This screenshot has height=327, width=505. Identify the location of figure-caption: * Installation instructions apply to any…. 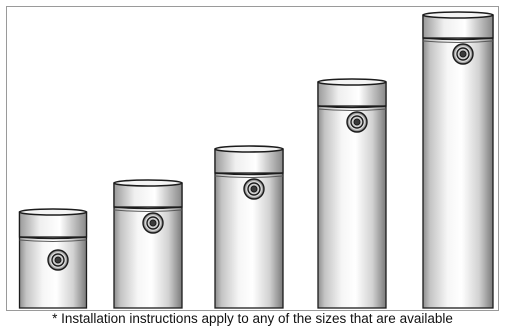
(252, 318).